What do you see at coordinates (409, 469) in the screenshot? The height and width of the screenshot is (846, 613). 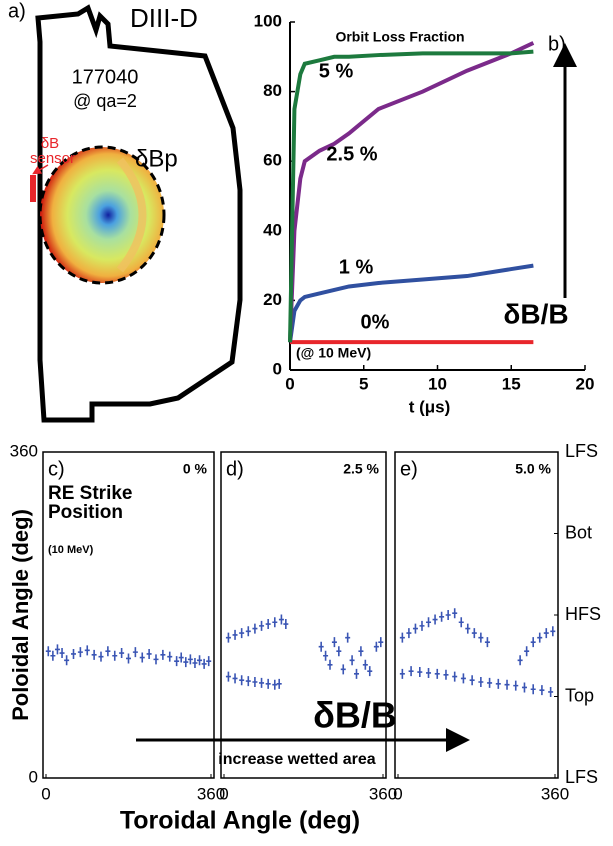 I see `panel-label: e)` at bounding box center [409, 469].